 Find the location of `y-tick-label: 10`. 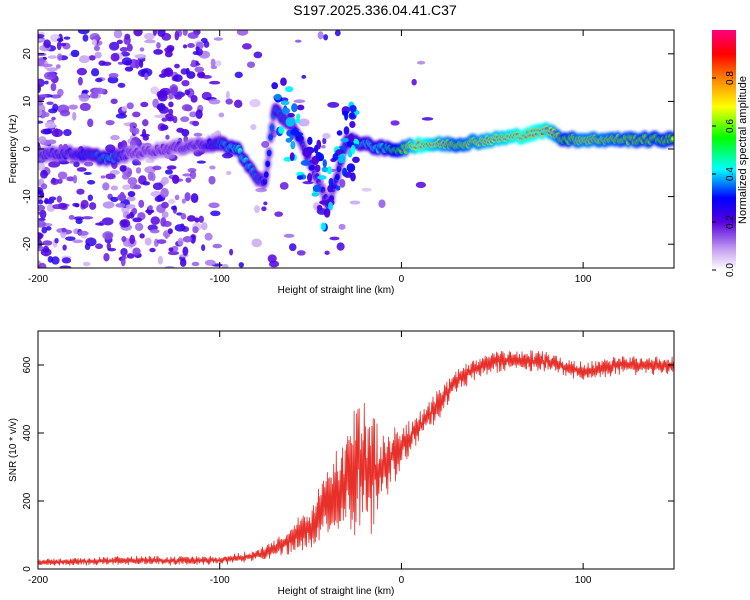

y-tick-label: 10 is located at coordinates (27, 101).